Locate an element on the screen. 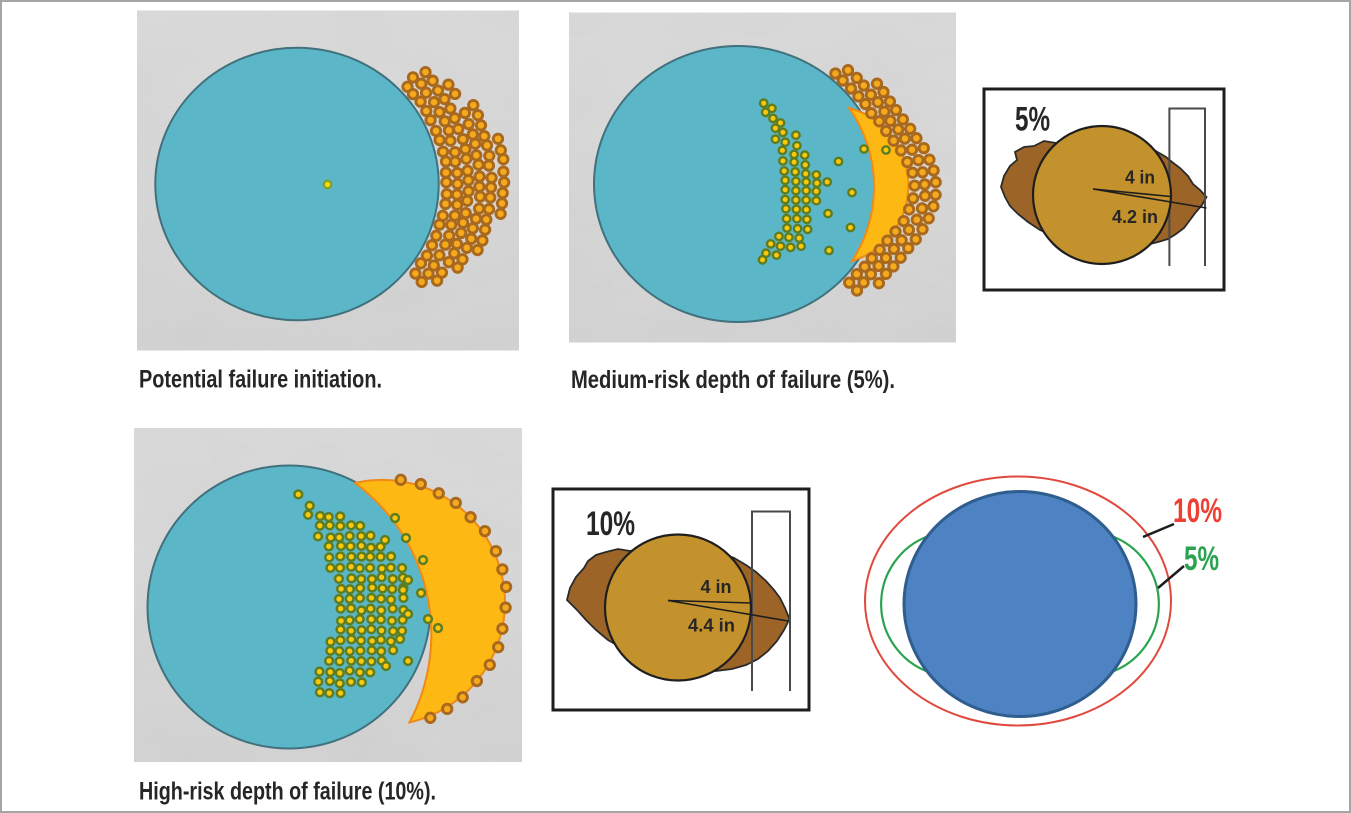 Image resolution: width=1351 pixels, height=813 pixels. svg-text: Potential failure initiation. is located at coordinates (260, 380).